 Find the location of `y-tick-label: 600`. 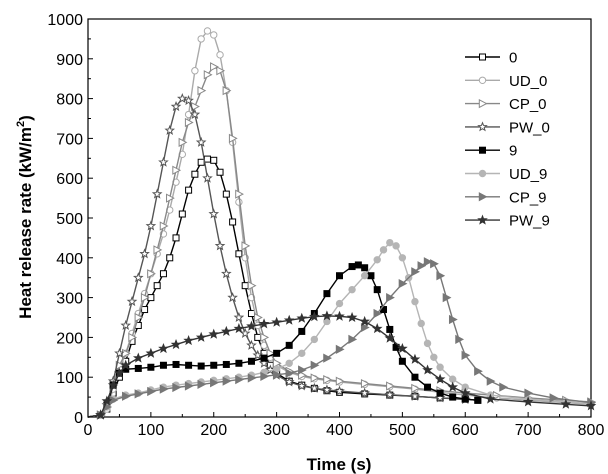

y-tick-label: 600 is located at coordinates (69, 179).